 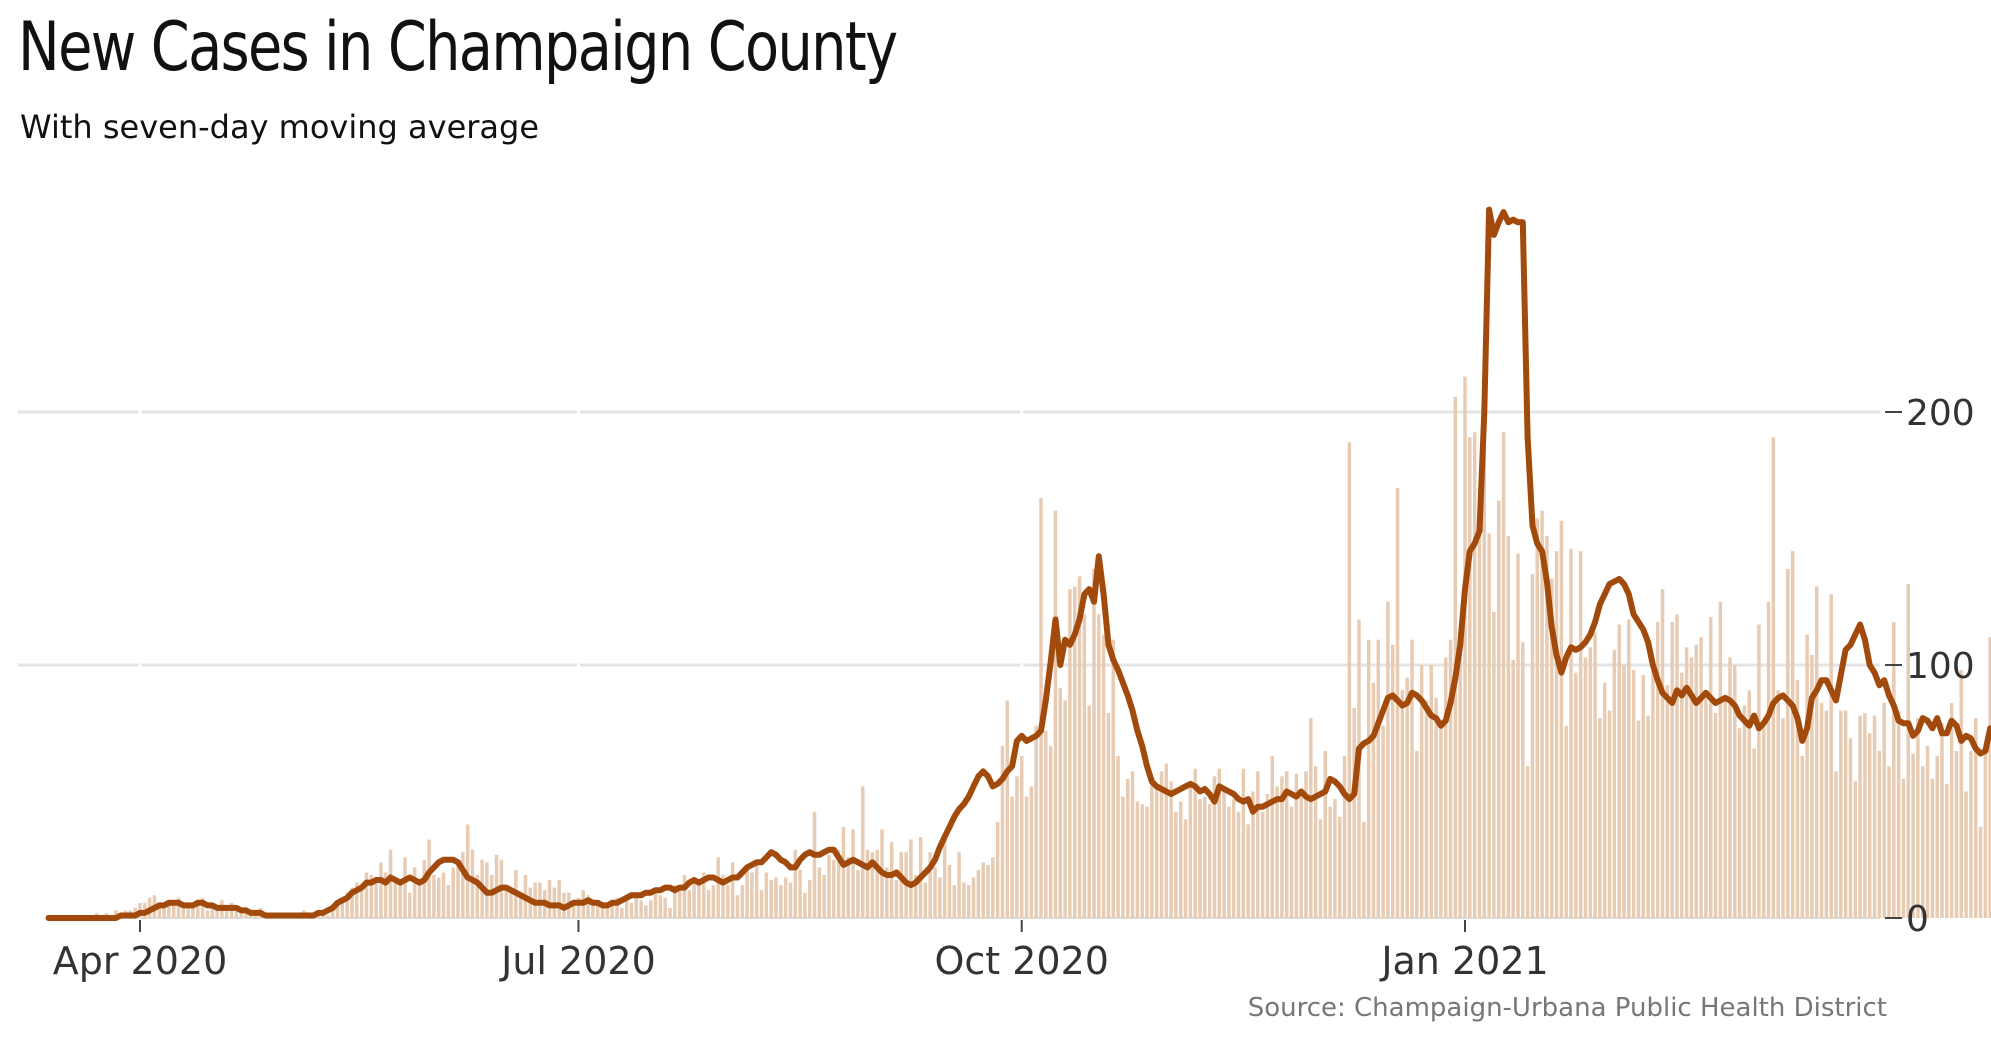 What do you see at coordinates (1917, 919) in the screenshot?
I see `y-tick-label: 0` at bounding box center [1917, 919].